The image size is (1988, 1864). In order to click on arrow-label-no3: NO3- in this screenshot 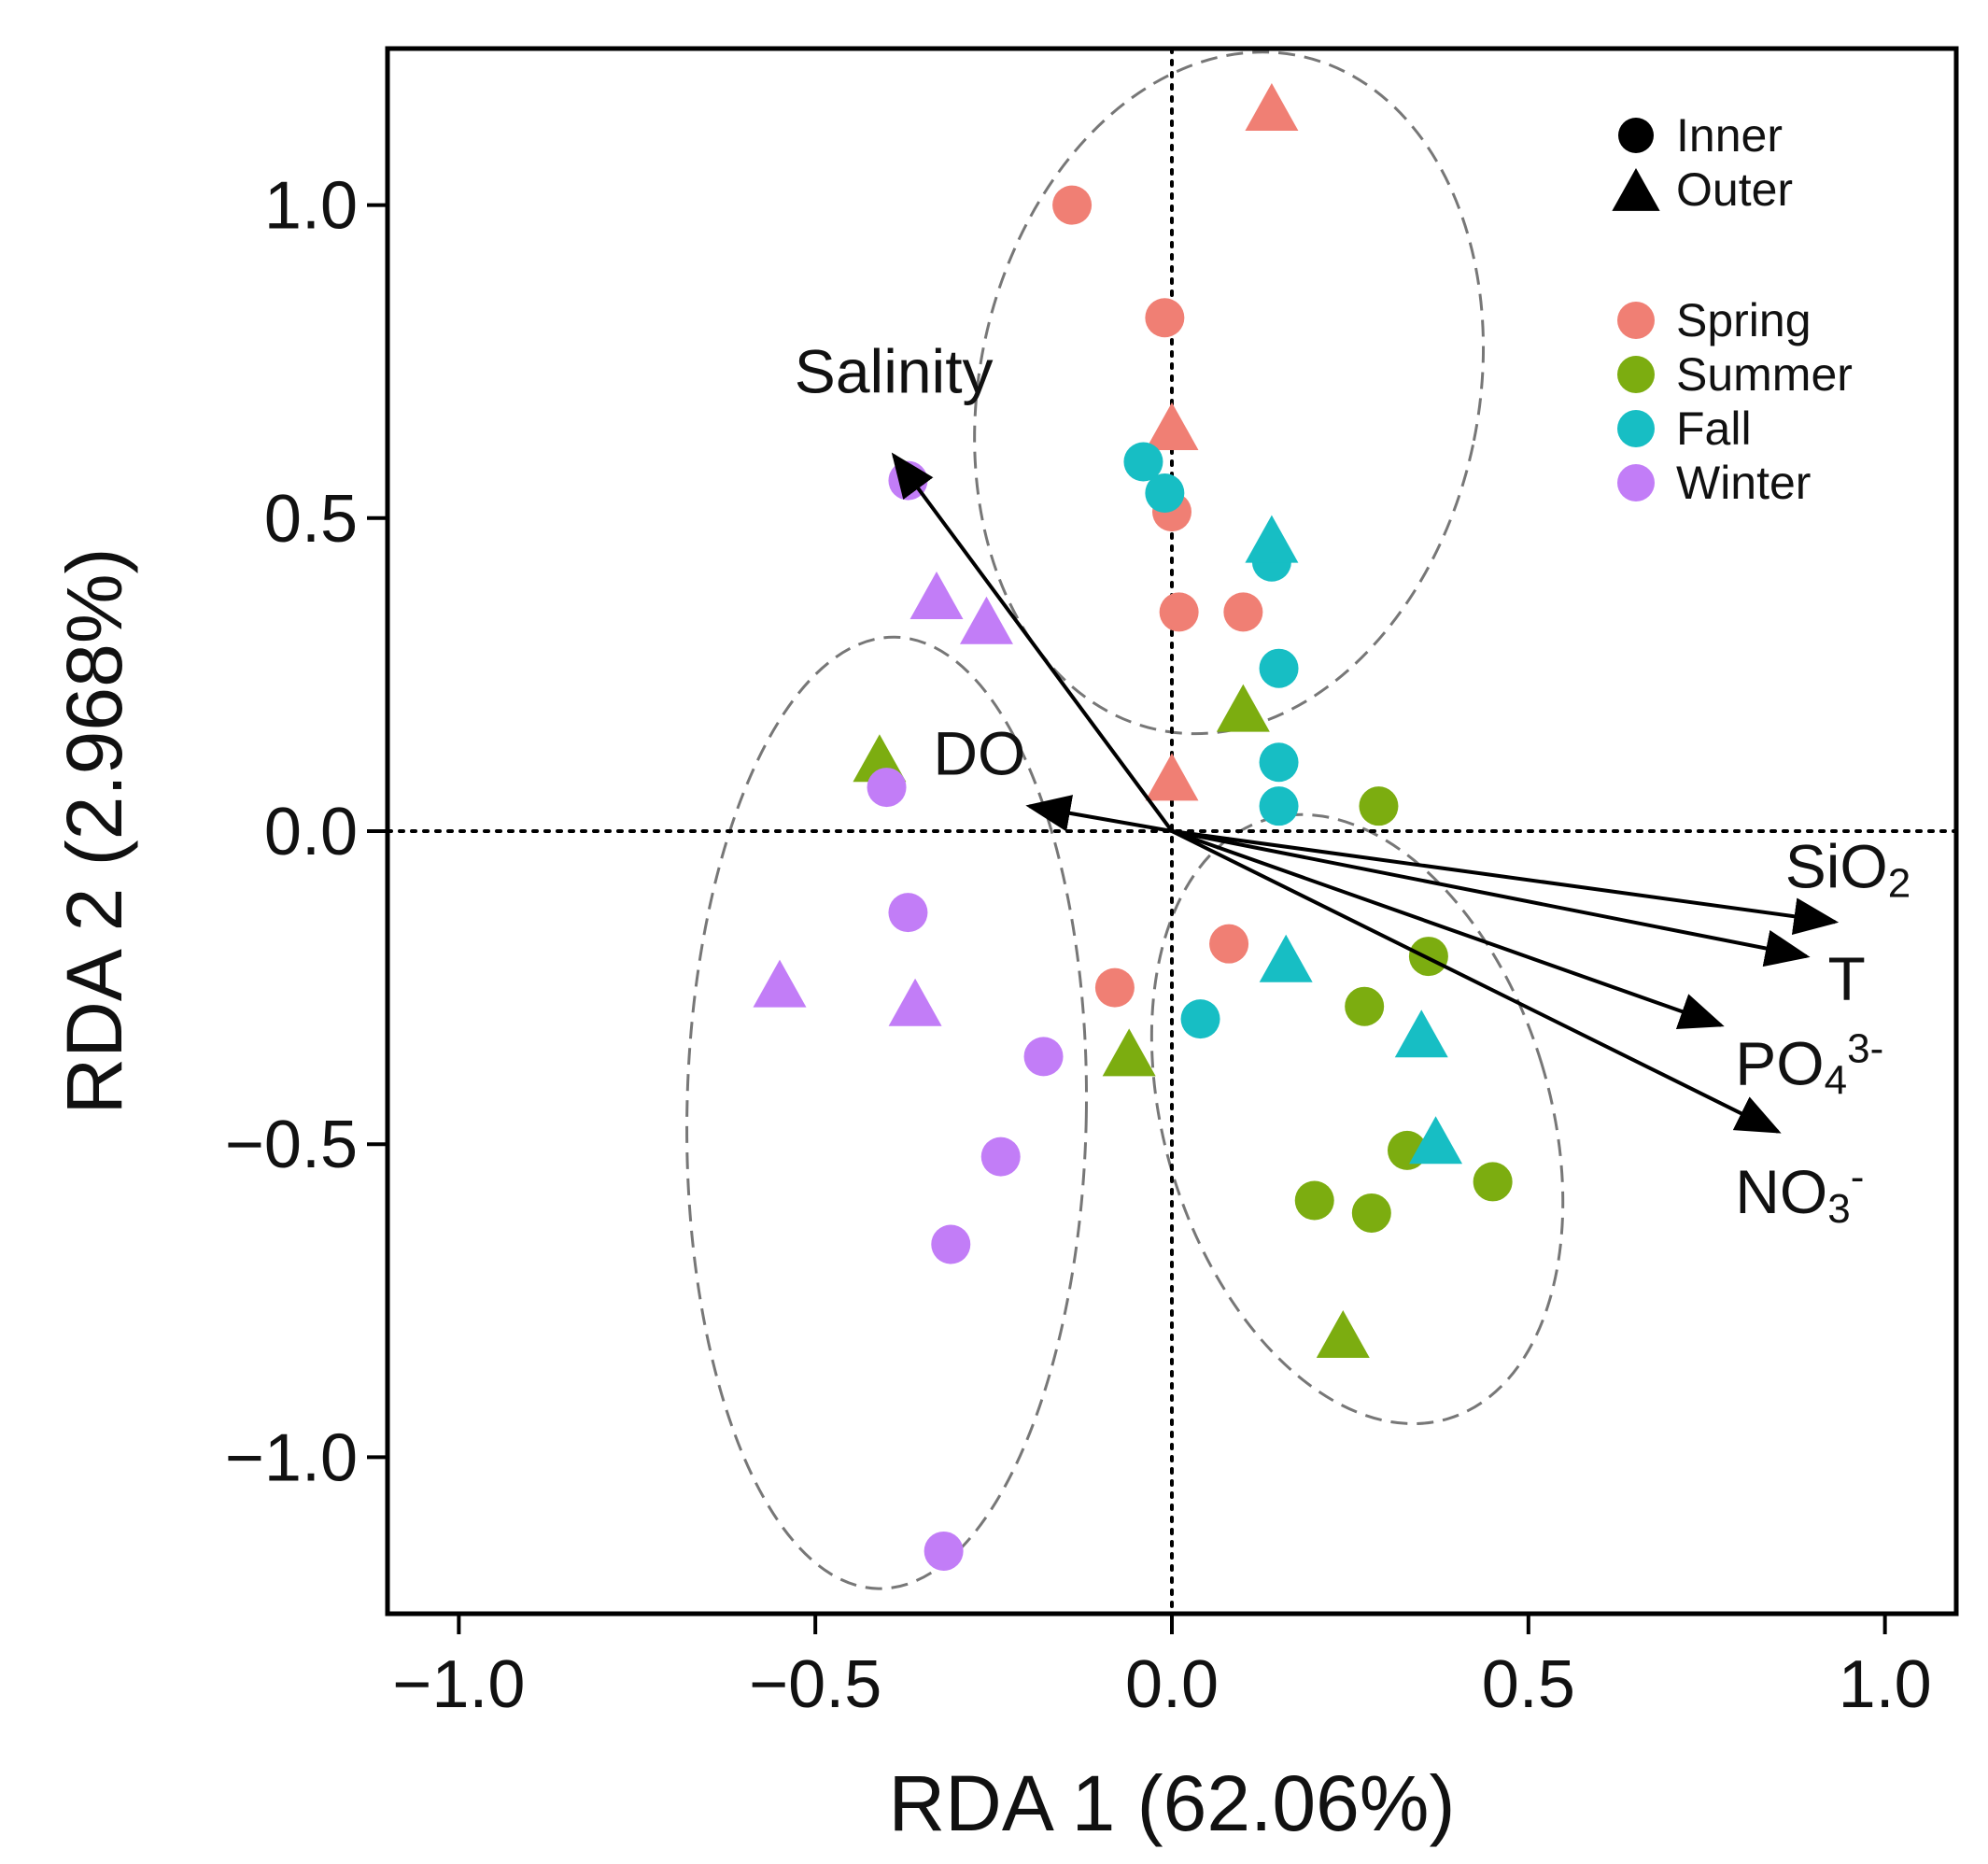, I will do `click(1800, 1193)`.